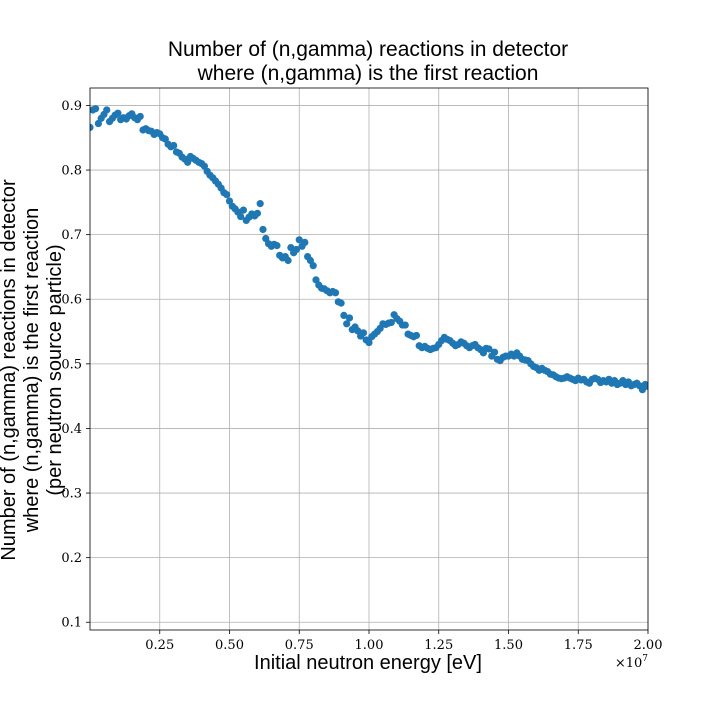 The image size is (720, 720). What do you see at coordinates (628, 663) in the screenshot?
I see `x-axis-offset-base: ×10` at bounding box center [628, 663].